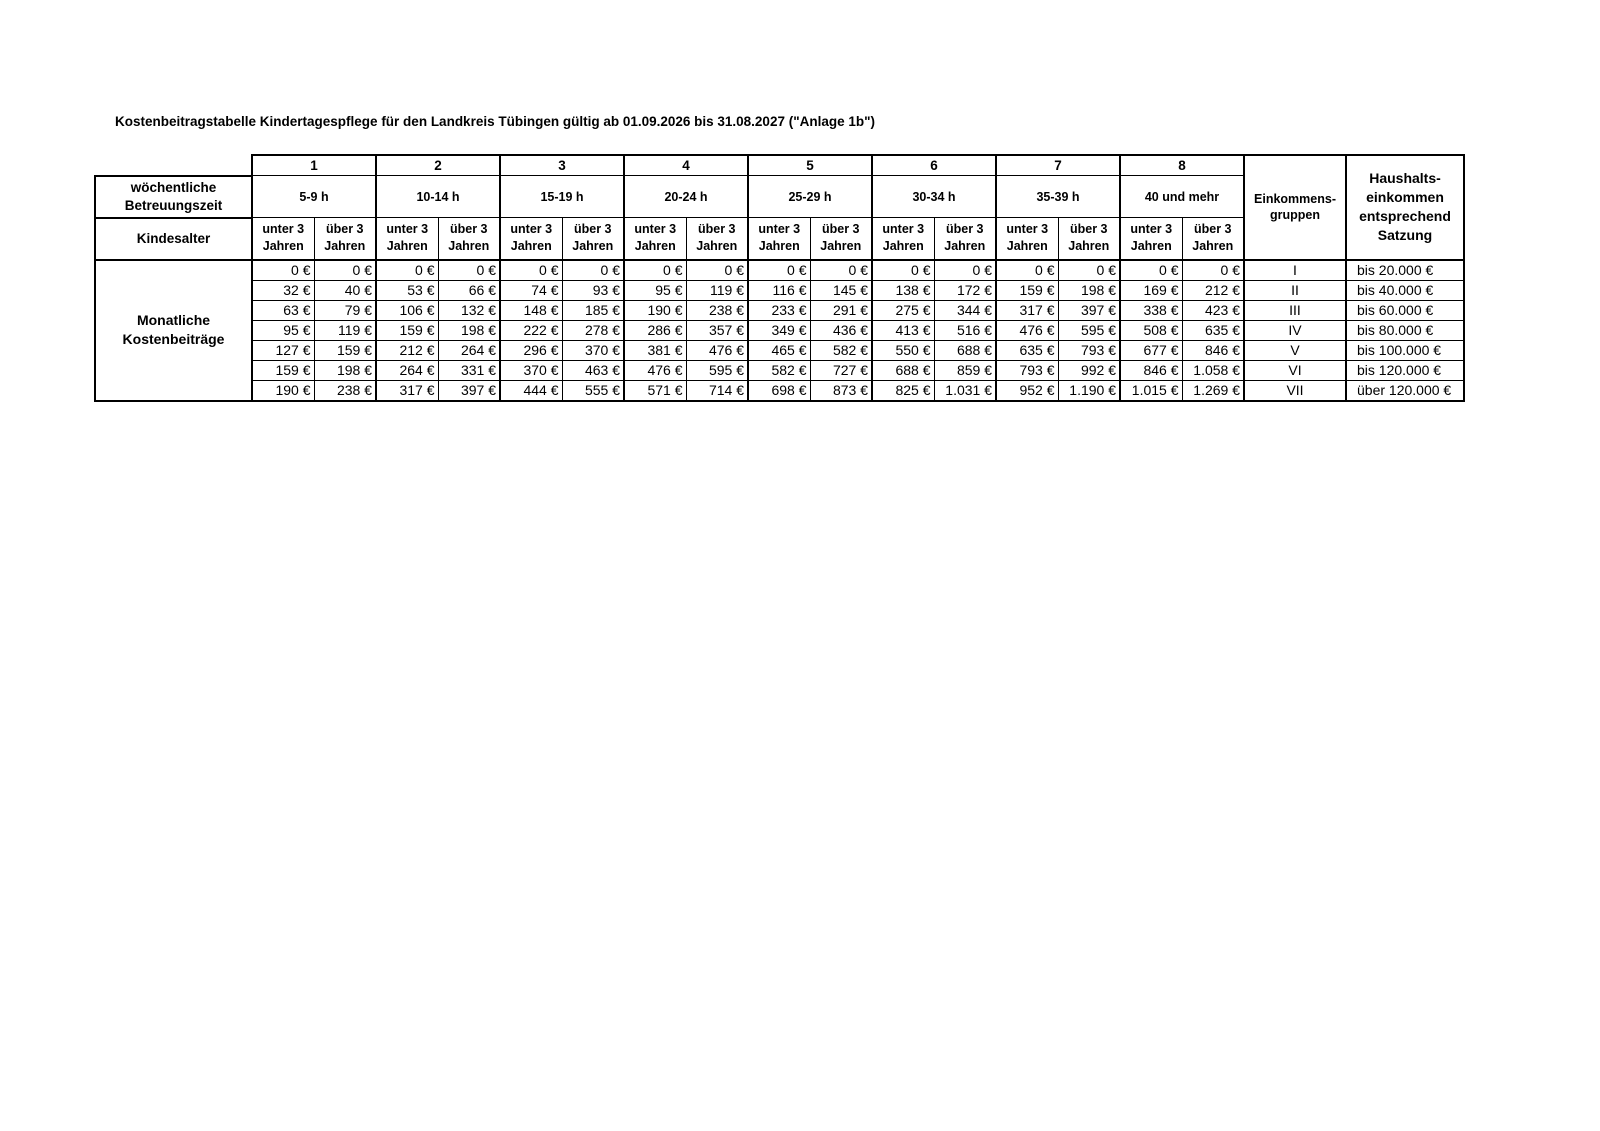 This screenshot has height=1131, width=1600. I want to click on empty-corner, so click(173, 166).